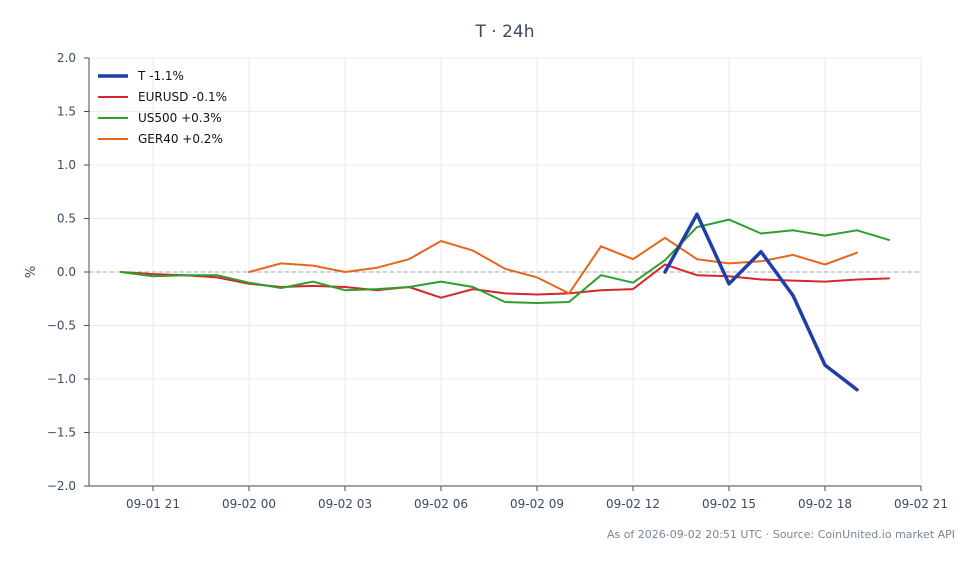 The height and width of the screenshot is (564, 979). What do you see at coordinates (61, 486) in the screenshot?
I see `y-tick-label: −2.0` at bounding box center [61, 486].